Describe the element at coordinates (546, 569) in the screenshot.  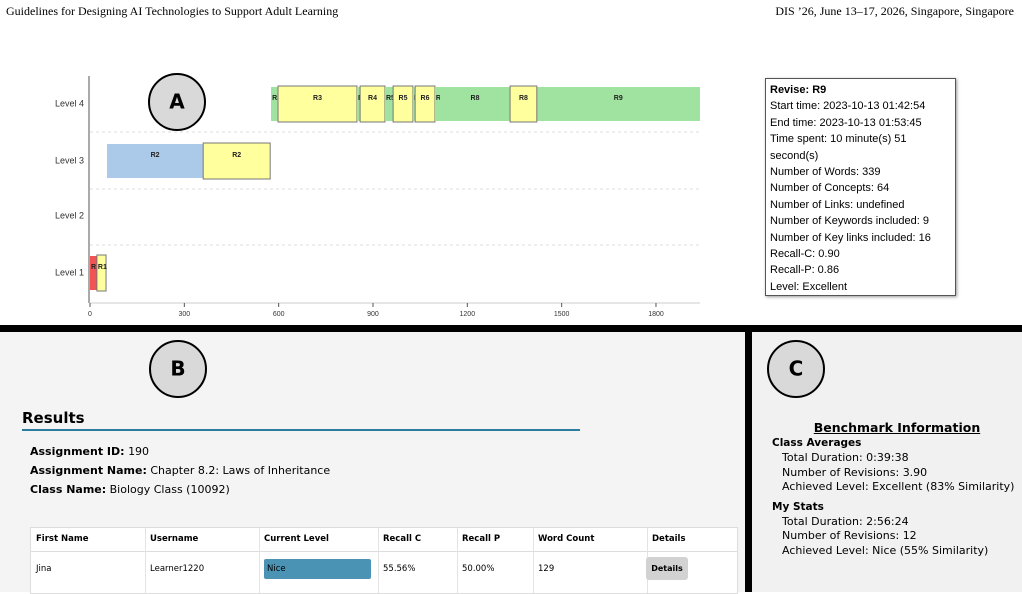
I see `table-cell: 129` at that location.